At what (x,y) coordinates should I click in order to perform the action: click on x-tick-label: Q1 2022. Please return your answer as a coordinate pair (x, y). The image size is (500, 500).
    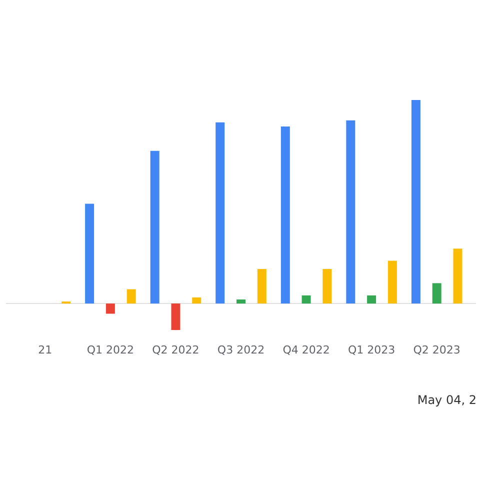
    Looking at the image, I should click on (110, 350).